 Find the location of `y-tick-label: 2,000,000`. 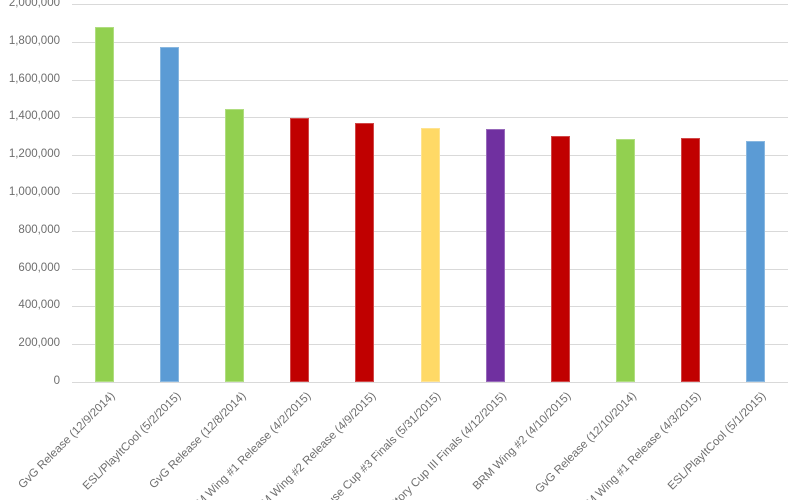

y-tick-label: 2,000,000 is located at coordinates (34, 4).